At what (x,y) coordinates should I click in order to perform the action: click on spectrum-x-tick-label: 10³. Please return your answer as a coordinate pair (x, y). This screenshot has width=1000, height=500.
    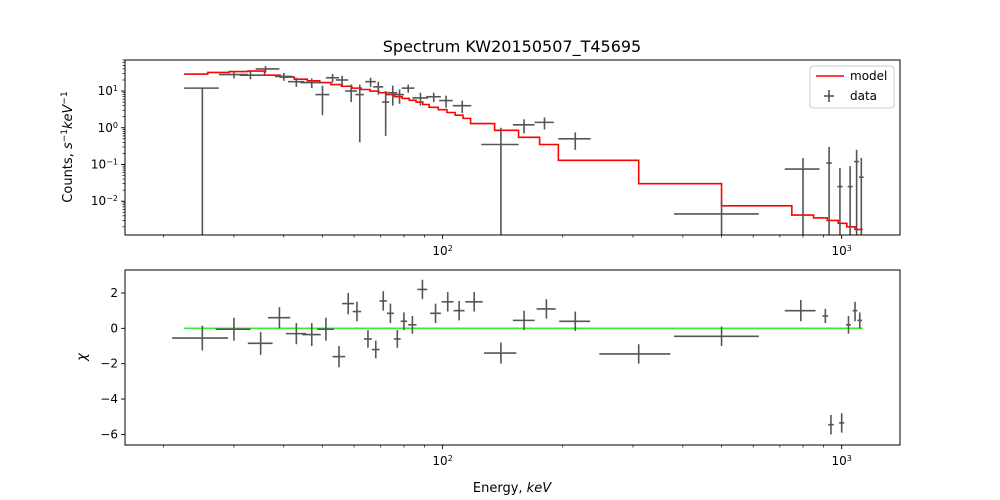
    Looking at the image, I should click on (841, 251).